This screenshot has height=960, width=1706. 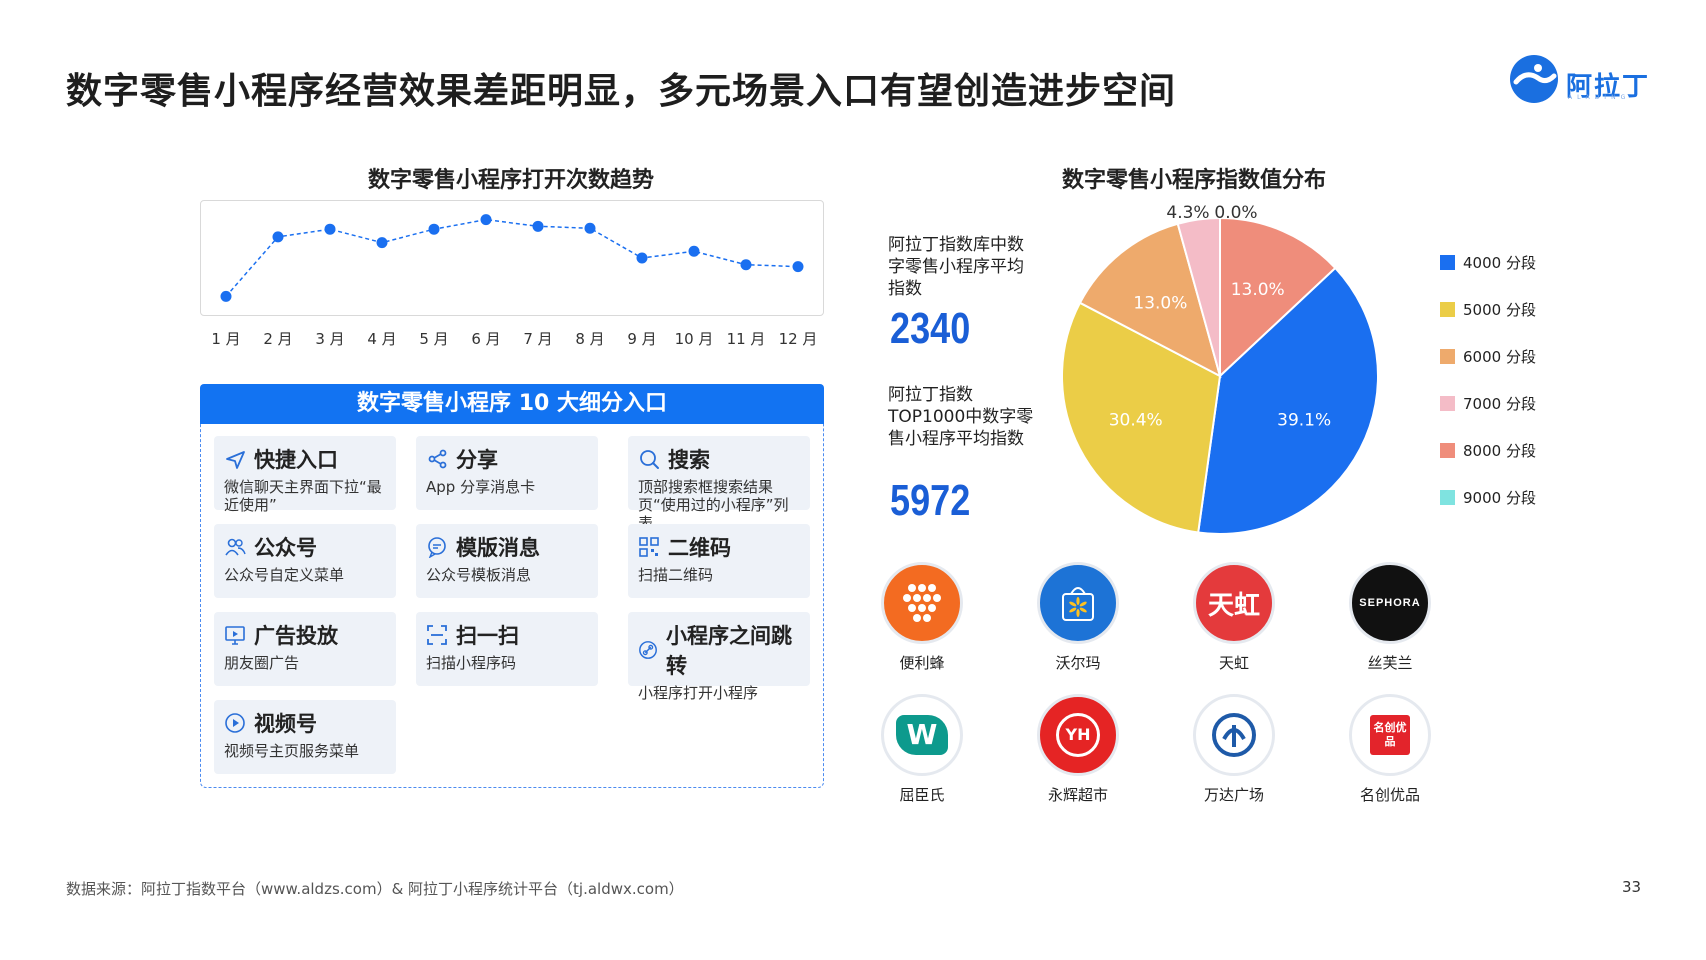 What do you see at coordinates (235, 635) in the screenshot?
I see `screen-icon` at bounding box center [235, 635].